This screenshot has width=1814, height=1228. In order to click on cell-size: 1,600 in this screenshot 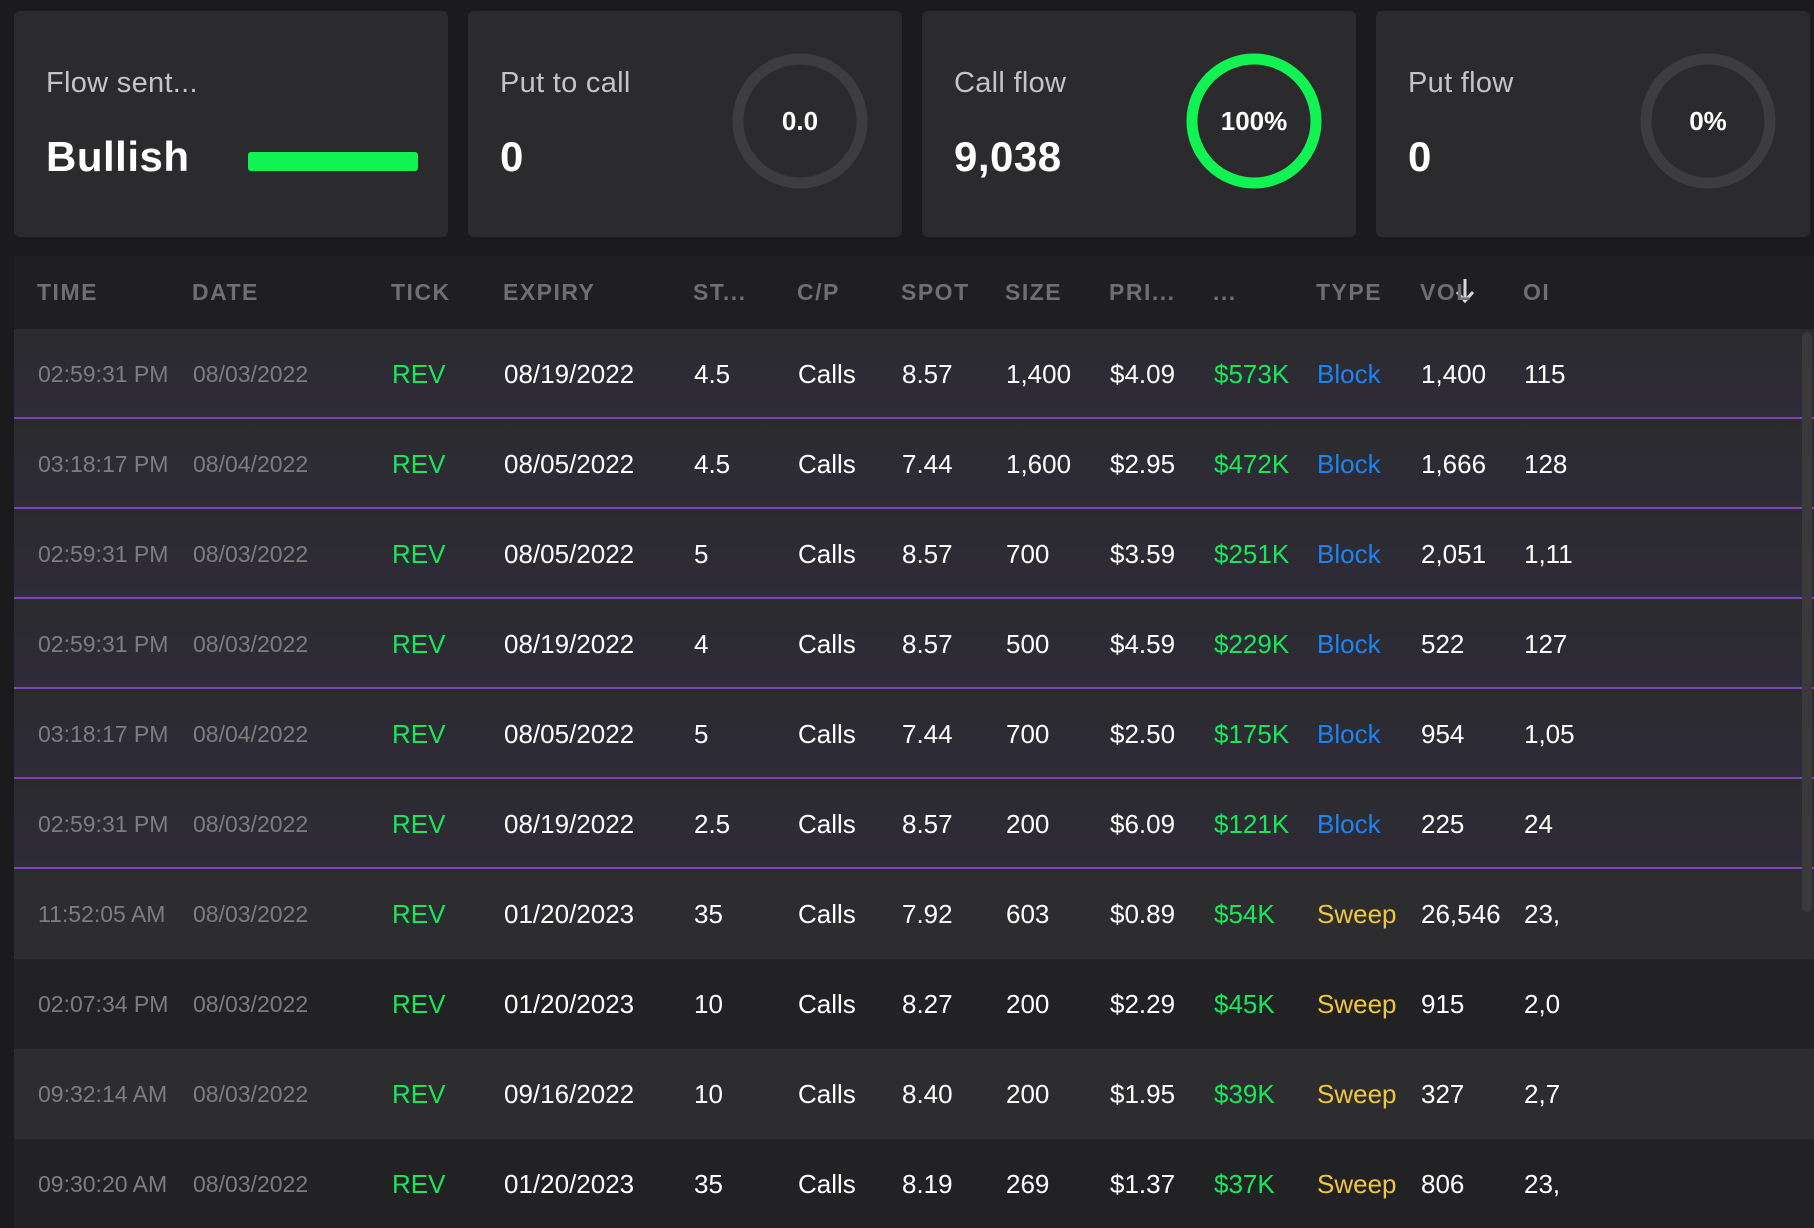, I will do `click(1039, 464)`.